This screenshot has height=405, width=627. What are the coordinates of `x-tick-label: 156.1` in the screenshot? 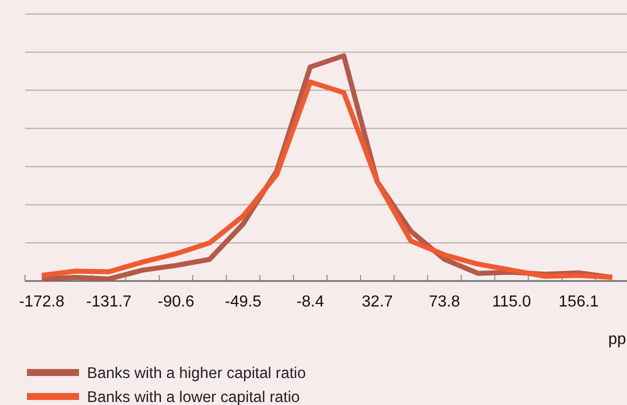 It's located at (578, 301).